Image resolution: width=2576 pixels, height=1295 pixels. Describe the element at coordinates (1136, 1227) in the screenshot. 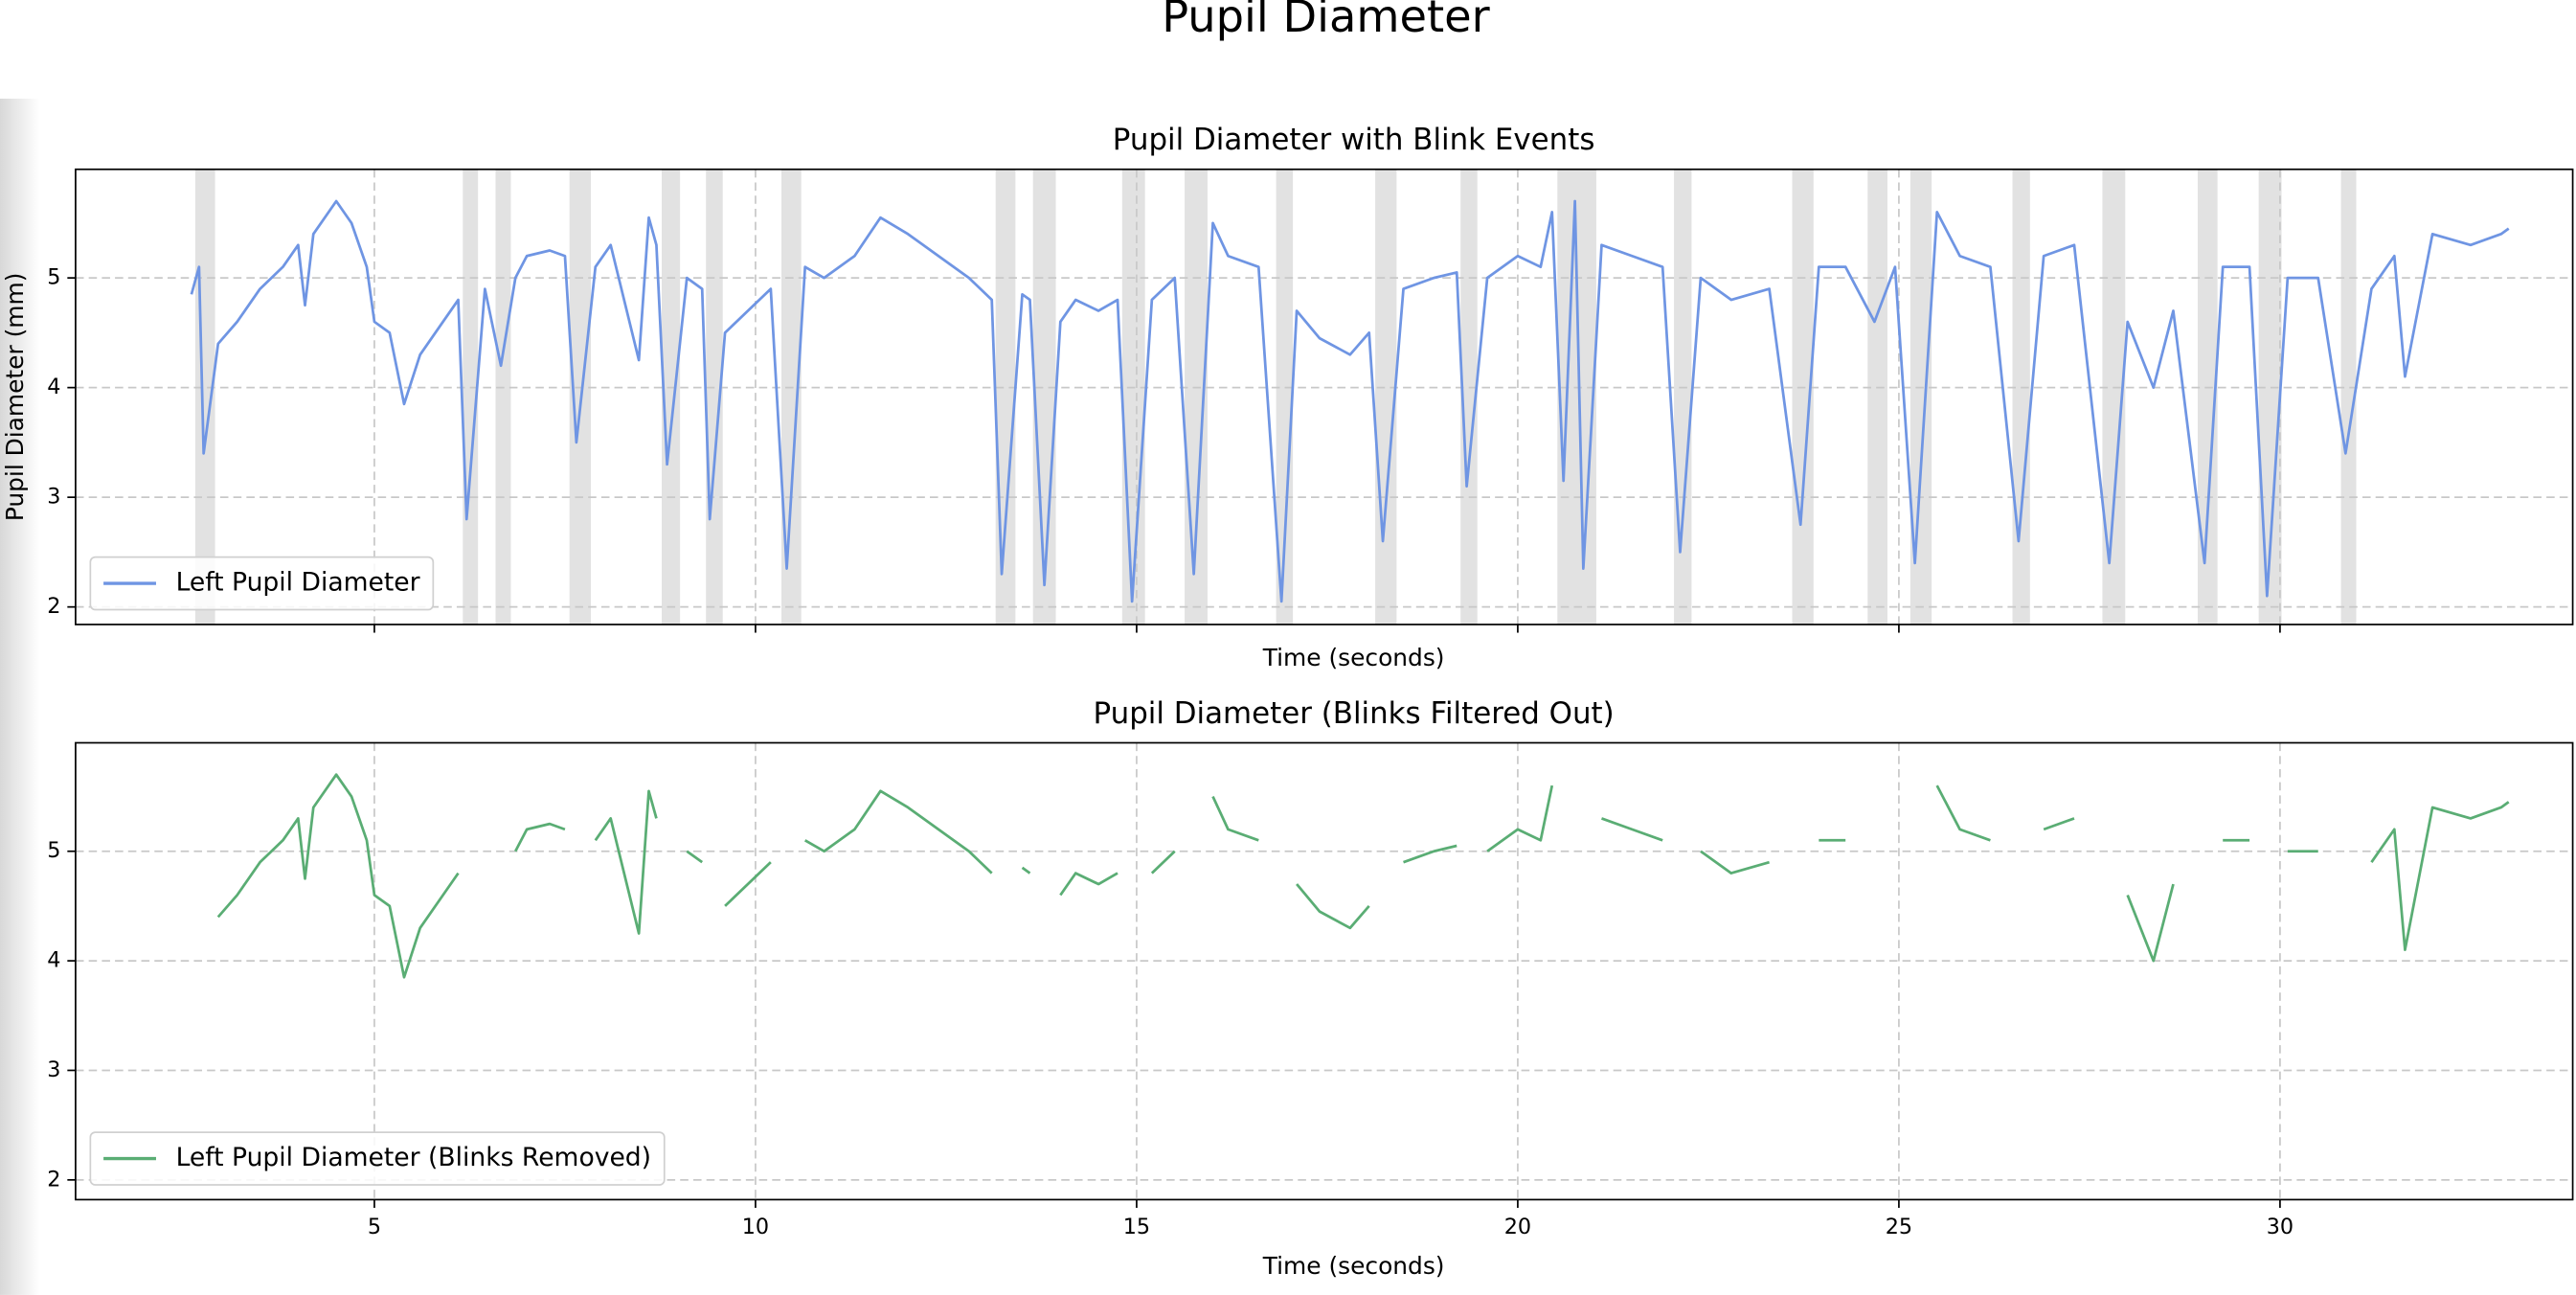

I see `x-tick-label: 15` at that location.